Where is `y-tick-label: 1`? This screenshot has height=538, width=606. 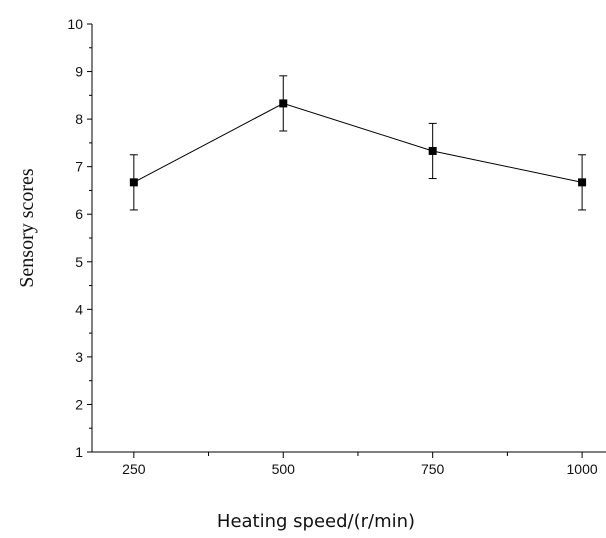 y-tick-label: 1 is located at coordinates (79, 452).